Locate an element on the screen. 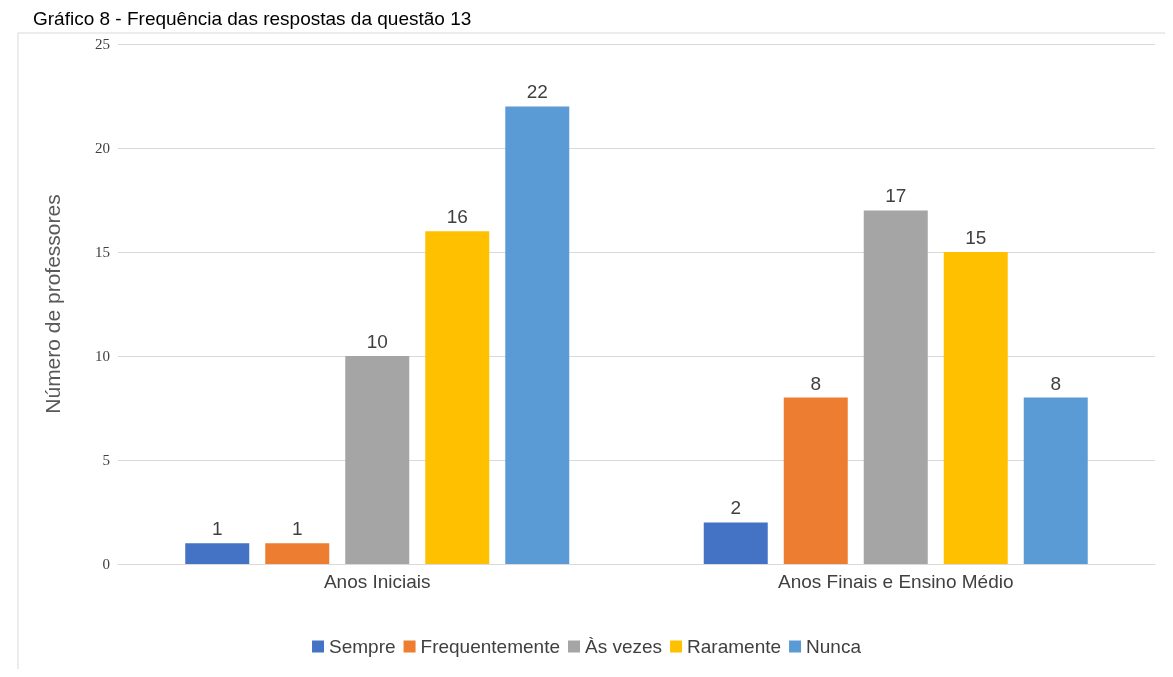 This screenshot has height=677, width=1173. legend-label: Nunca is located at coordinates (834, 646).